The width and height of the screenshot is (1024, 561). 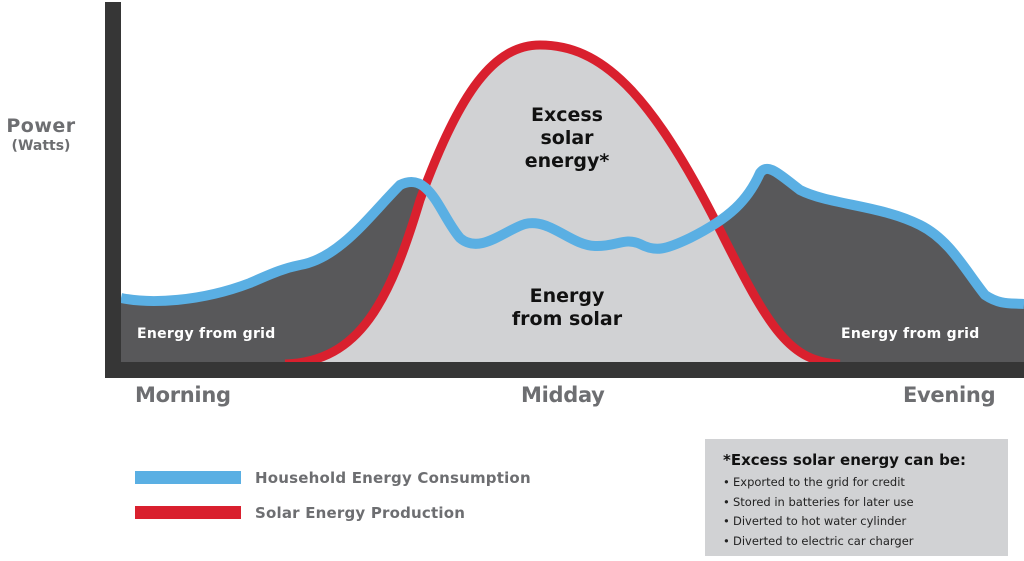 I want to click on y-axis-label-power: Power, so click(x=41, y=126).